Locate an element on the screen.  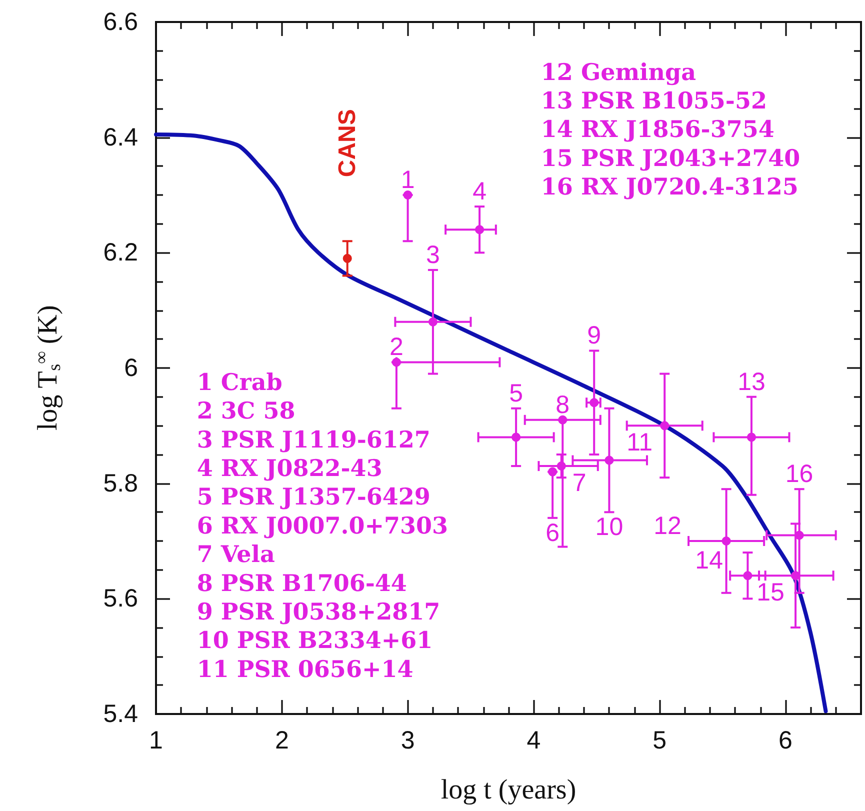
y-tick-label: 6.2 is located at coordinates (120, 252).